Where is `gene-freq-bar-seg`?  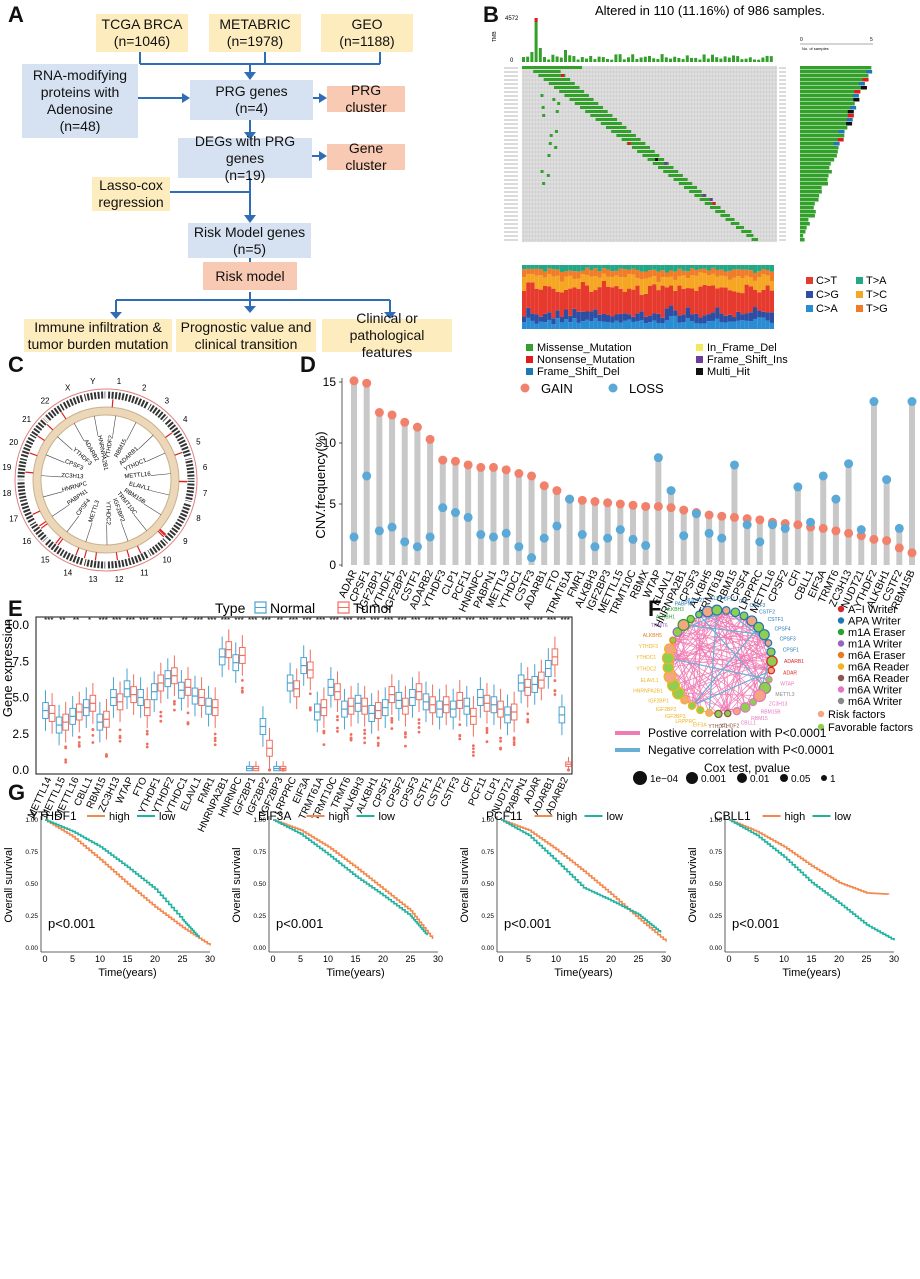 gene-freq-bar-seg is located at coordinates (849, 124).